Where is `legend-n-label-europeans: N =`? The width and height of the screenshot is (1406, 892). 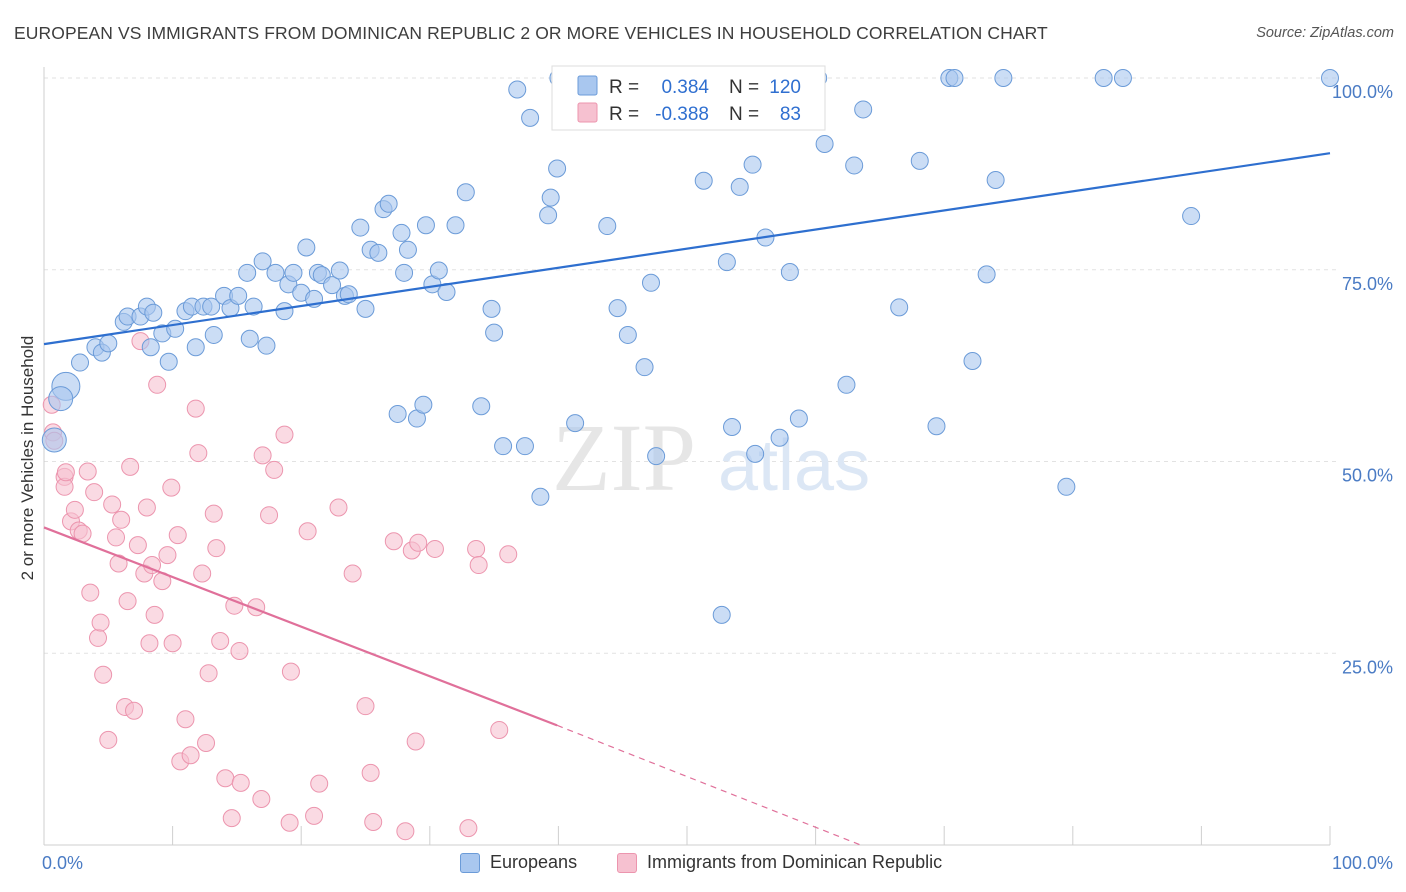
legend-n-label-europeans: N = is located at coordinates (744, 87).